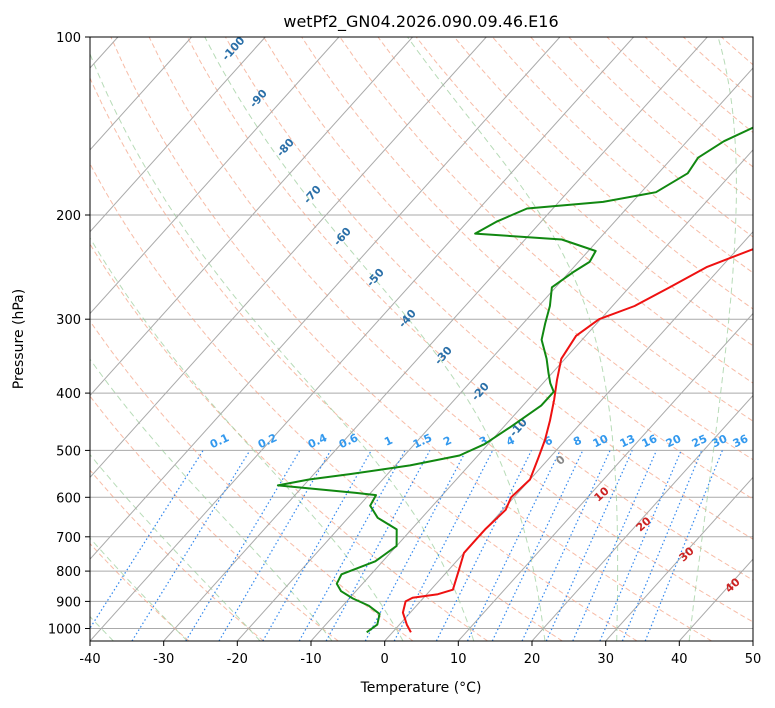 This screenshot has height=708, width=775. Describe the element at coordinates (699, 441) in the screenshot. I see `mixing-ratio-label: 25` at that location.